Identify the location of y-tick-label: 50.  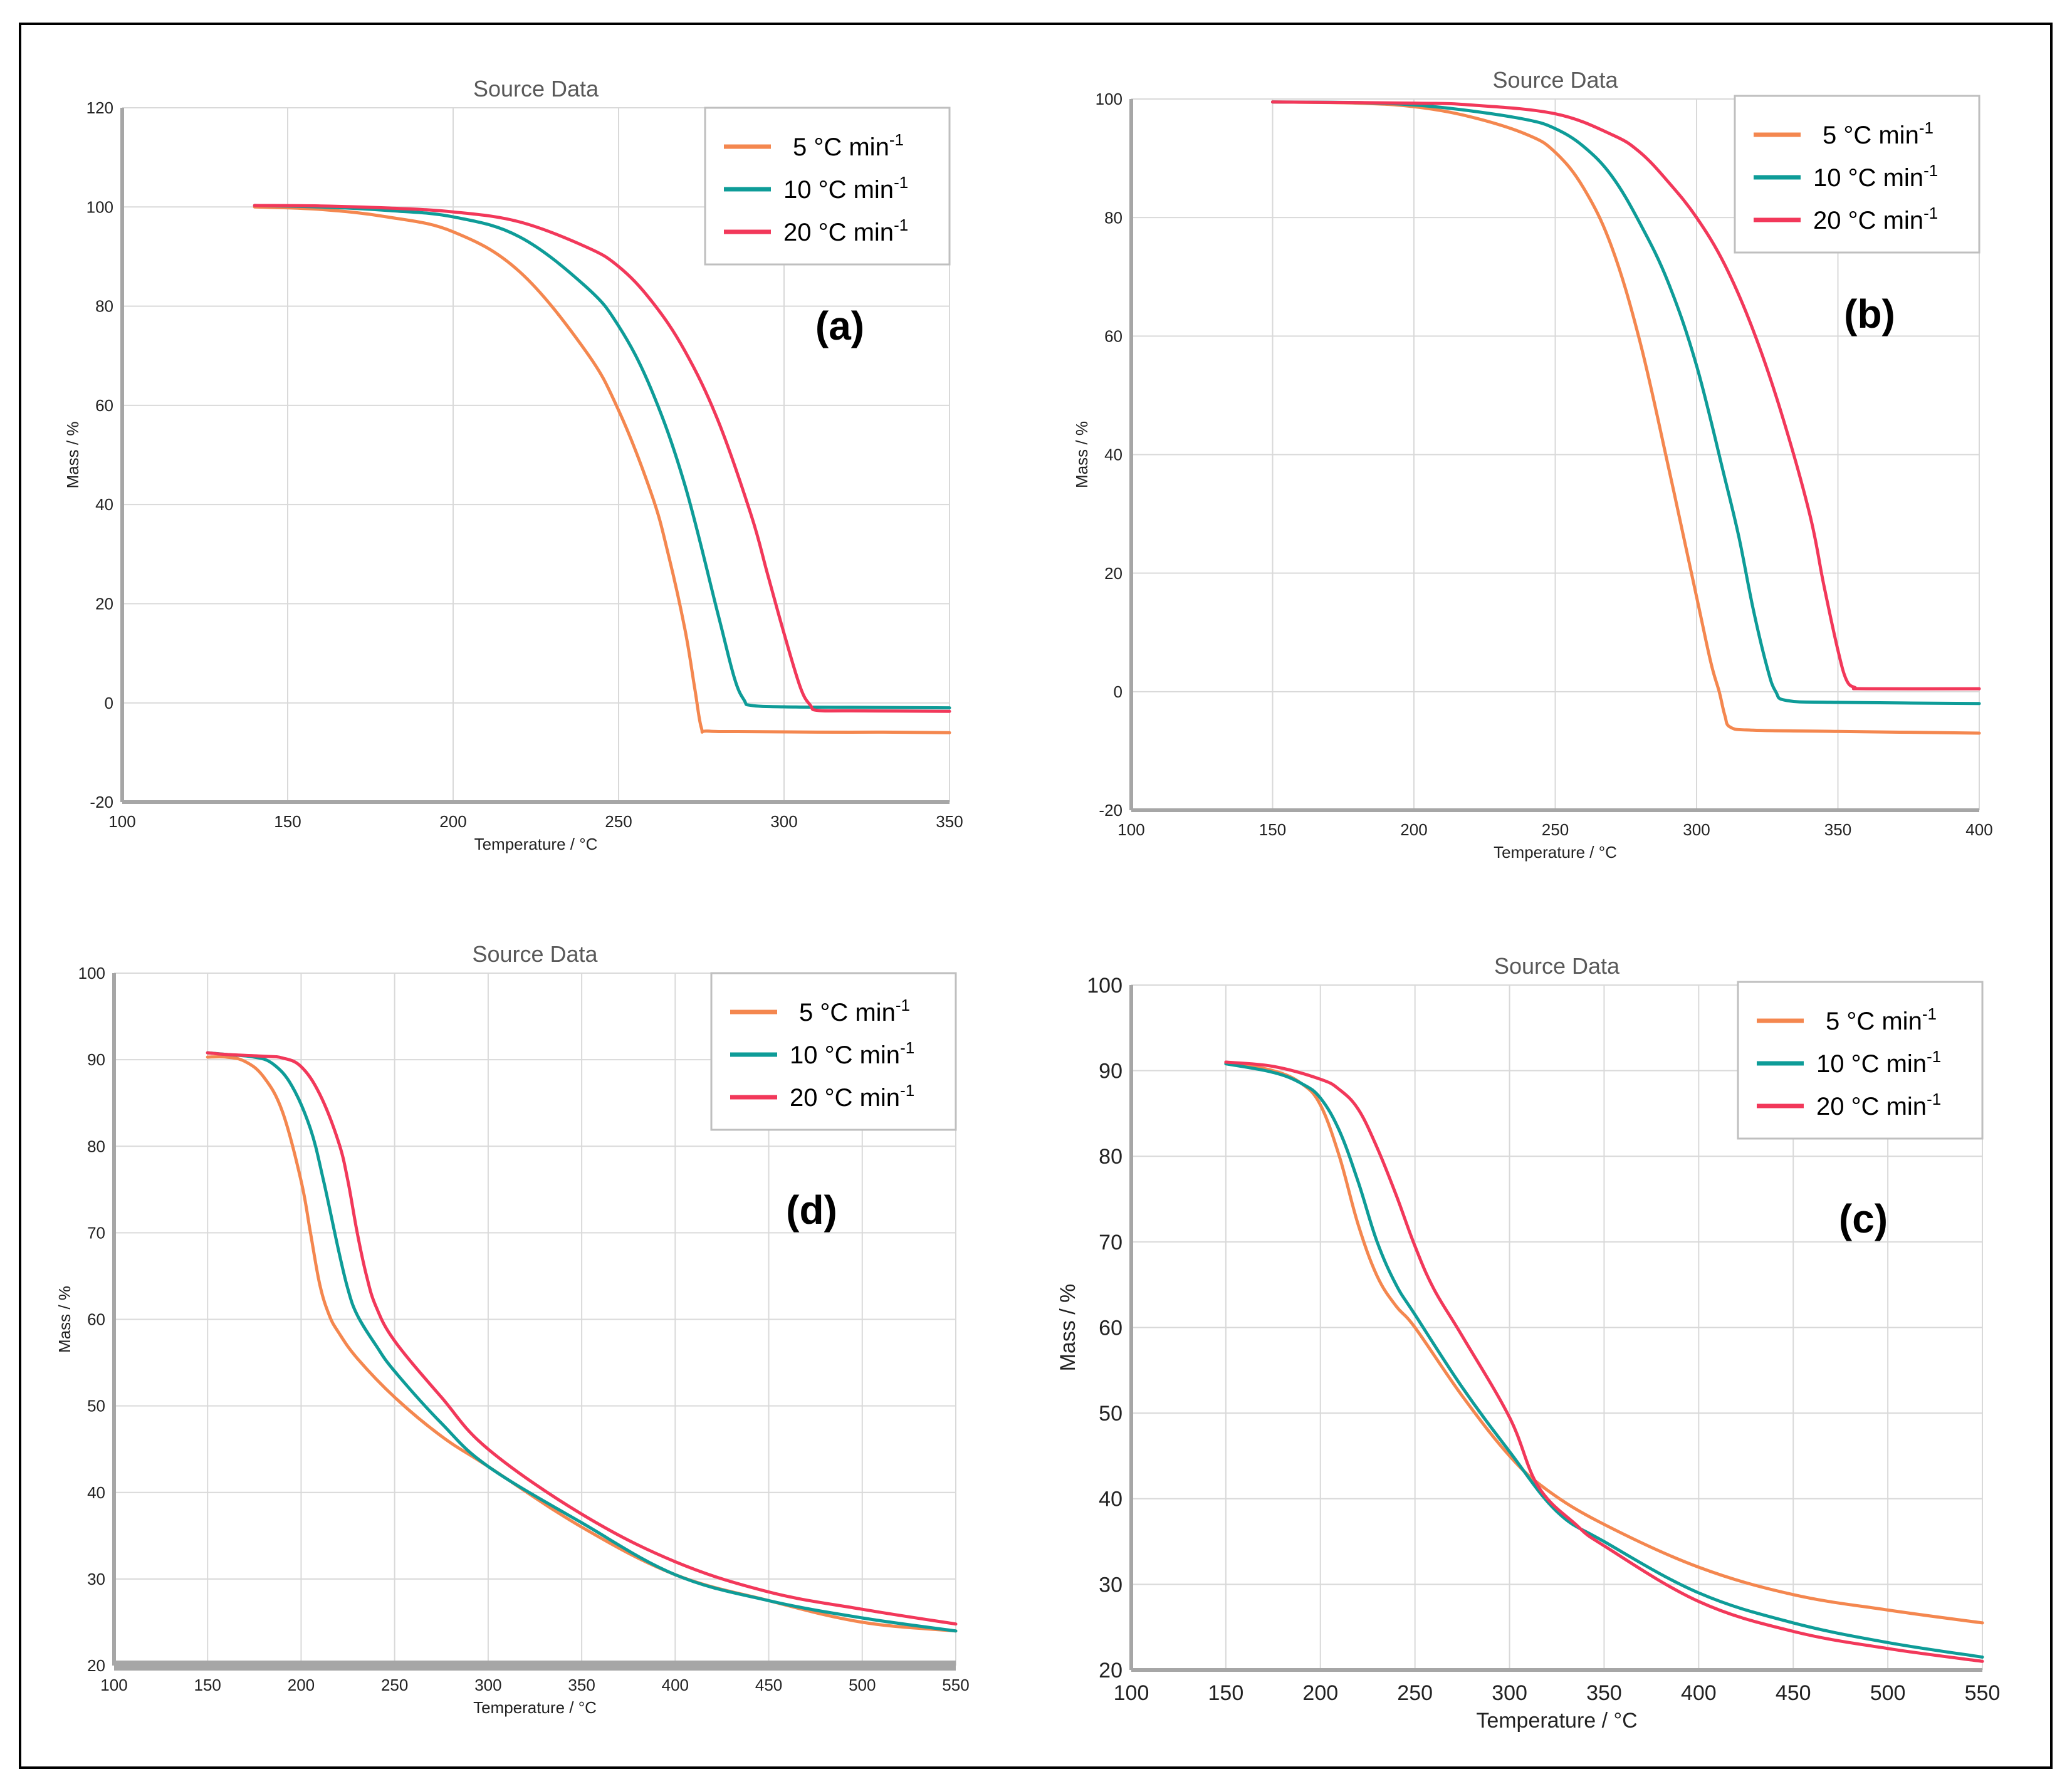
(1110, 1414).